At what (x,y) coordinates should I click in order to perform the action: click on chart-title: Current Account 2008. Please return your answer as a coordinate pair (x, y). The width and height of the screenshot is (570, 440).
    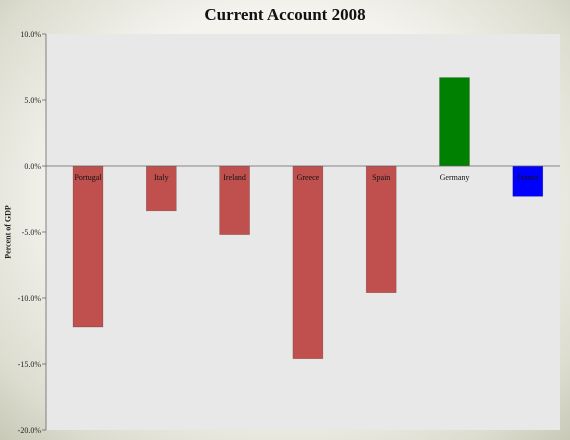
    Looking at the image, I should click on (285, 14).